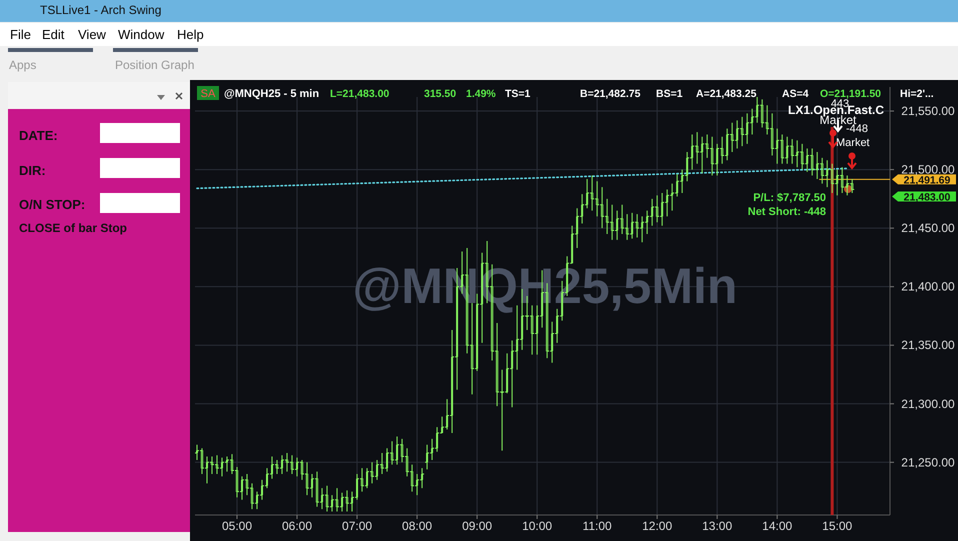 This screenshot has height=541, width=958. I want to click on annotation: Net Short: -448, so click(787, 212).